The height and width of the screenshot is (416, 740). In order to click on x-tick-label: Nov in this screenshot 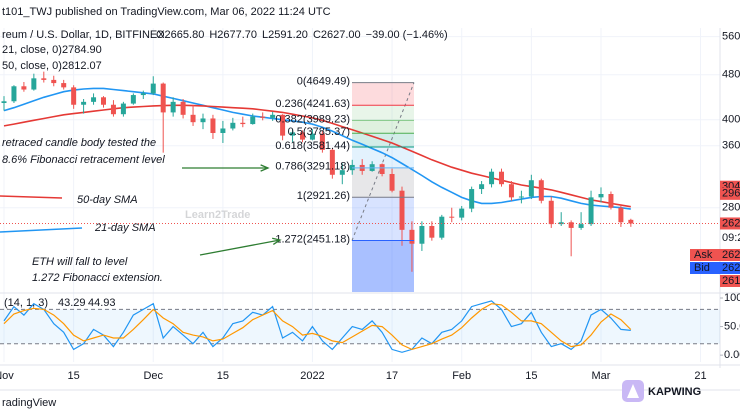, I will do `click(7, 376)`.